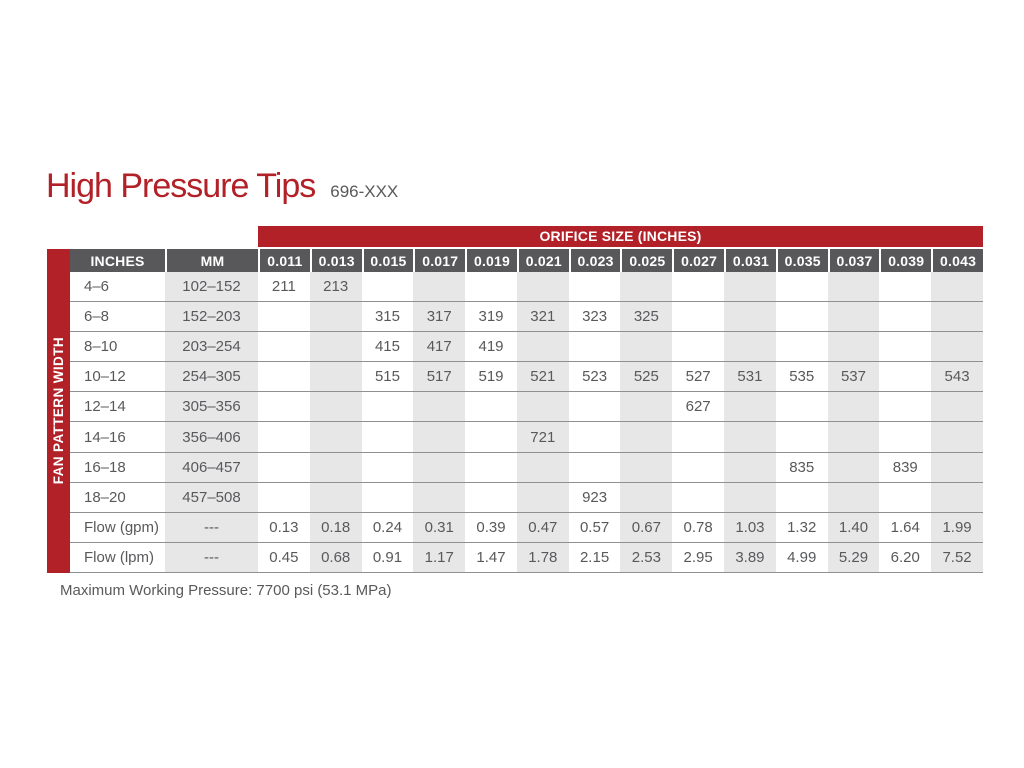  What do you see at coordinates (439, 347) in the screenshot?
I see `cell-value: 417` at bounding box center [439, 347].